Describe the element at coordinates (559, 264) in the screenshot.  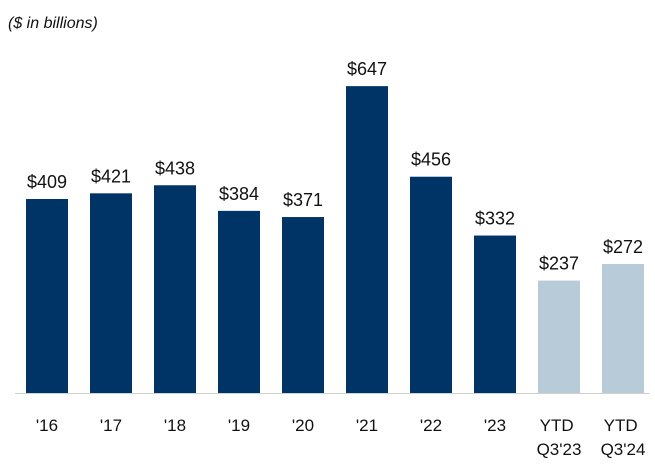
I see `value-label: $237` at that location.